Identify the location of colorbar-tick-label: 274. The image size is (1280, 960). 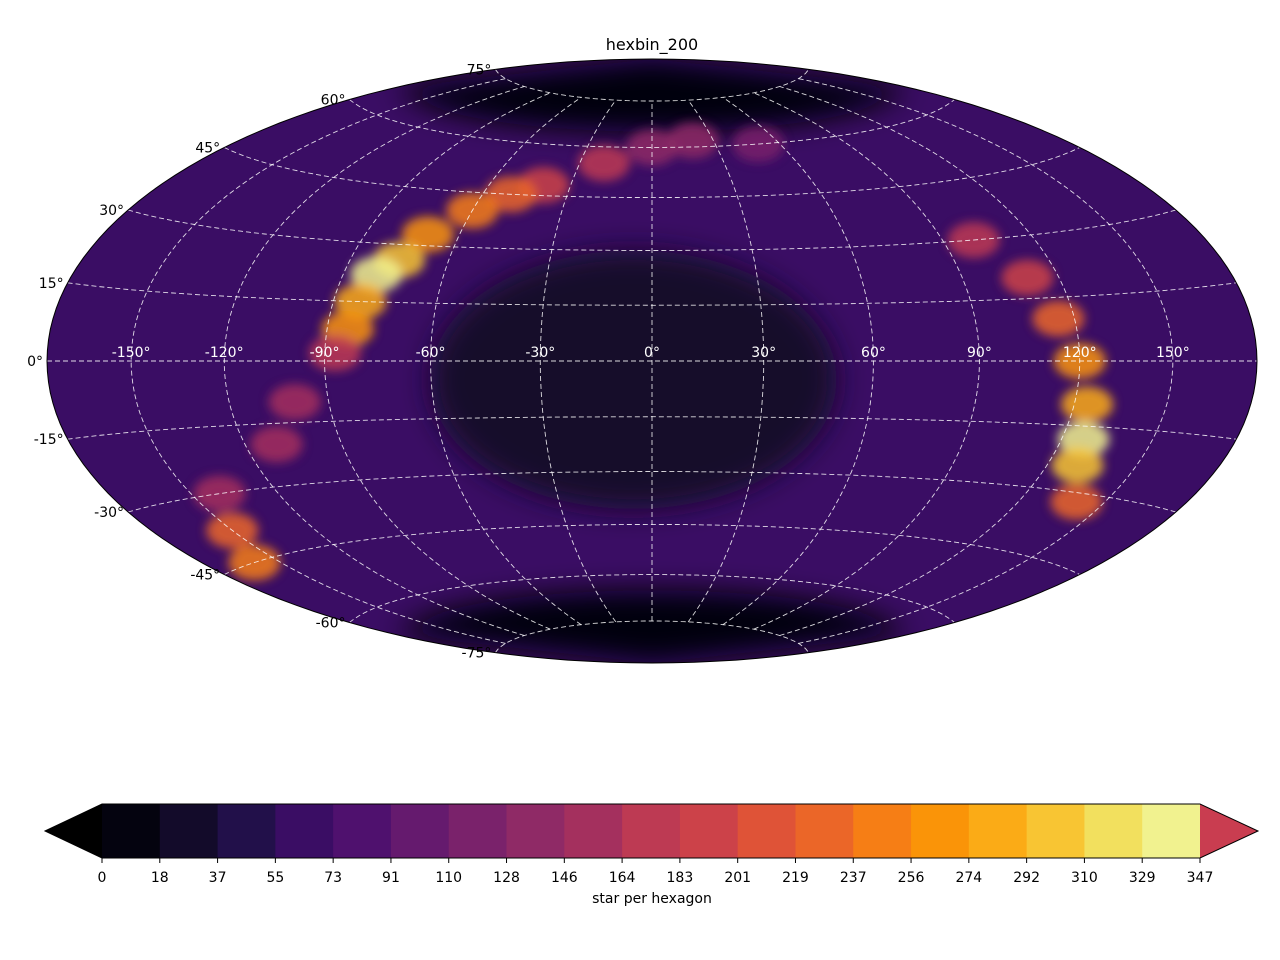
(968, 878).